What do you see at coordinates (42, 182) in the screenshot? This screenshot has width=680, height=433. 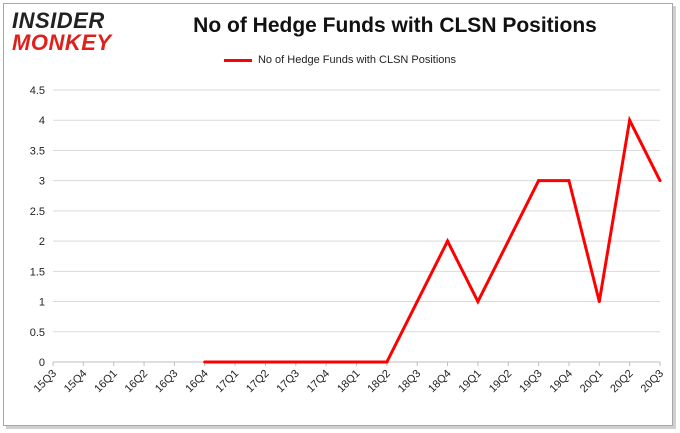 I see `y-tick-label: 3` at bounding box center [42, 182].